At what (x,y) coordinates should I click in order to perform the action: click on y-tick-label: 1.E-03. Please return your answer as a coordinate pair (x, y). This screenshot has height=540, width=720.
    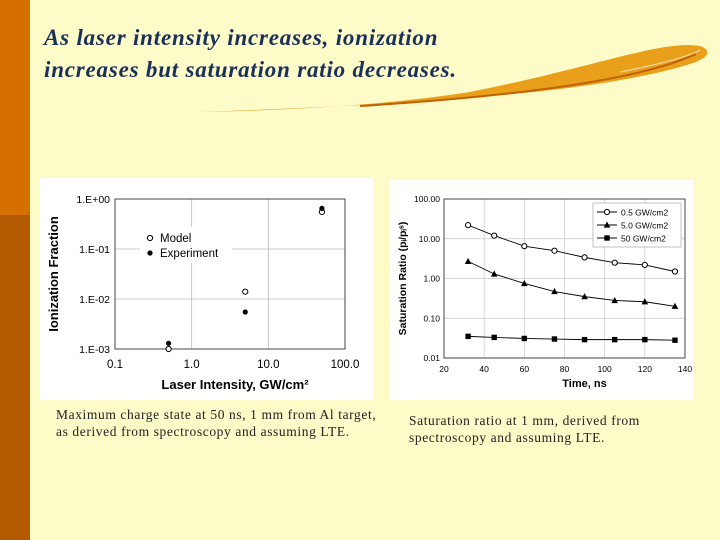
    Looking at the image, I should click on (94, 350).